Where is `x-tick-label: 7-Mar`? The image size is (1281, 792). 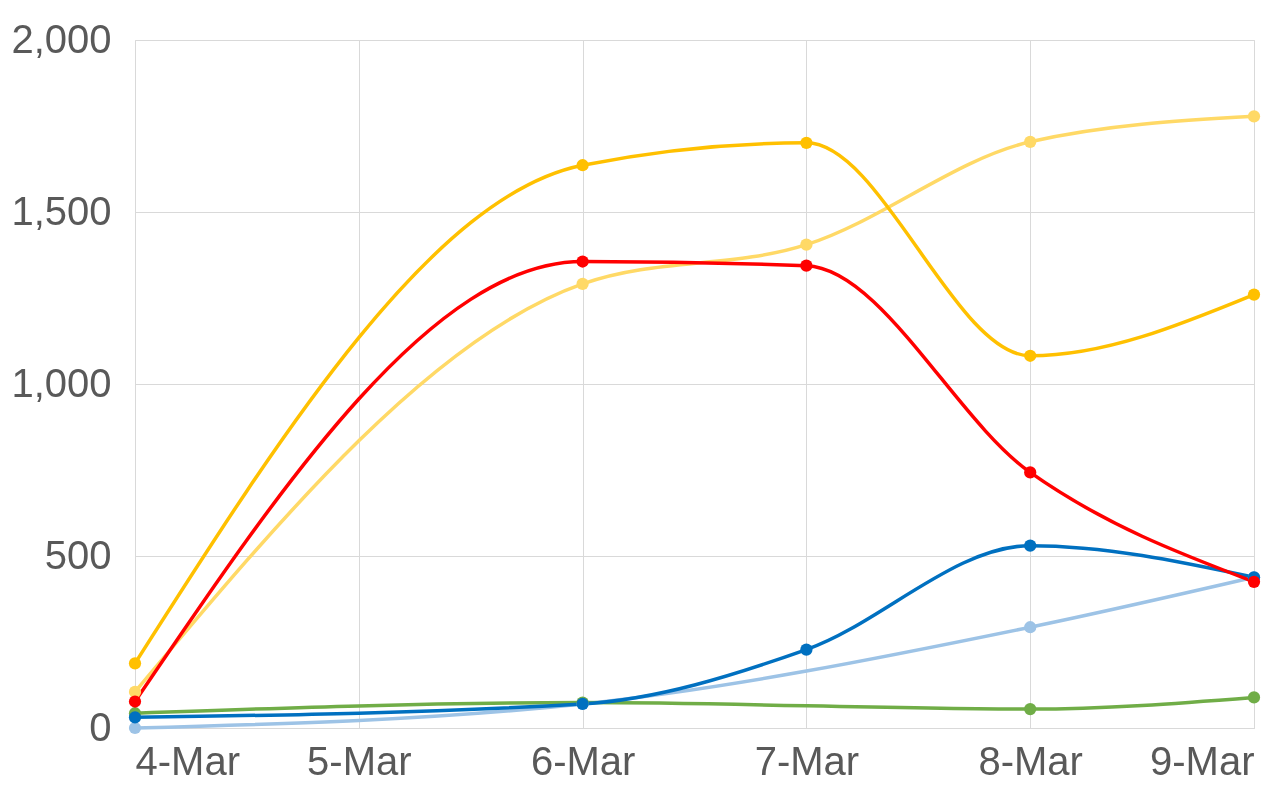
x-tick-label: 7-Mar is located at coordinates (807, 760).